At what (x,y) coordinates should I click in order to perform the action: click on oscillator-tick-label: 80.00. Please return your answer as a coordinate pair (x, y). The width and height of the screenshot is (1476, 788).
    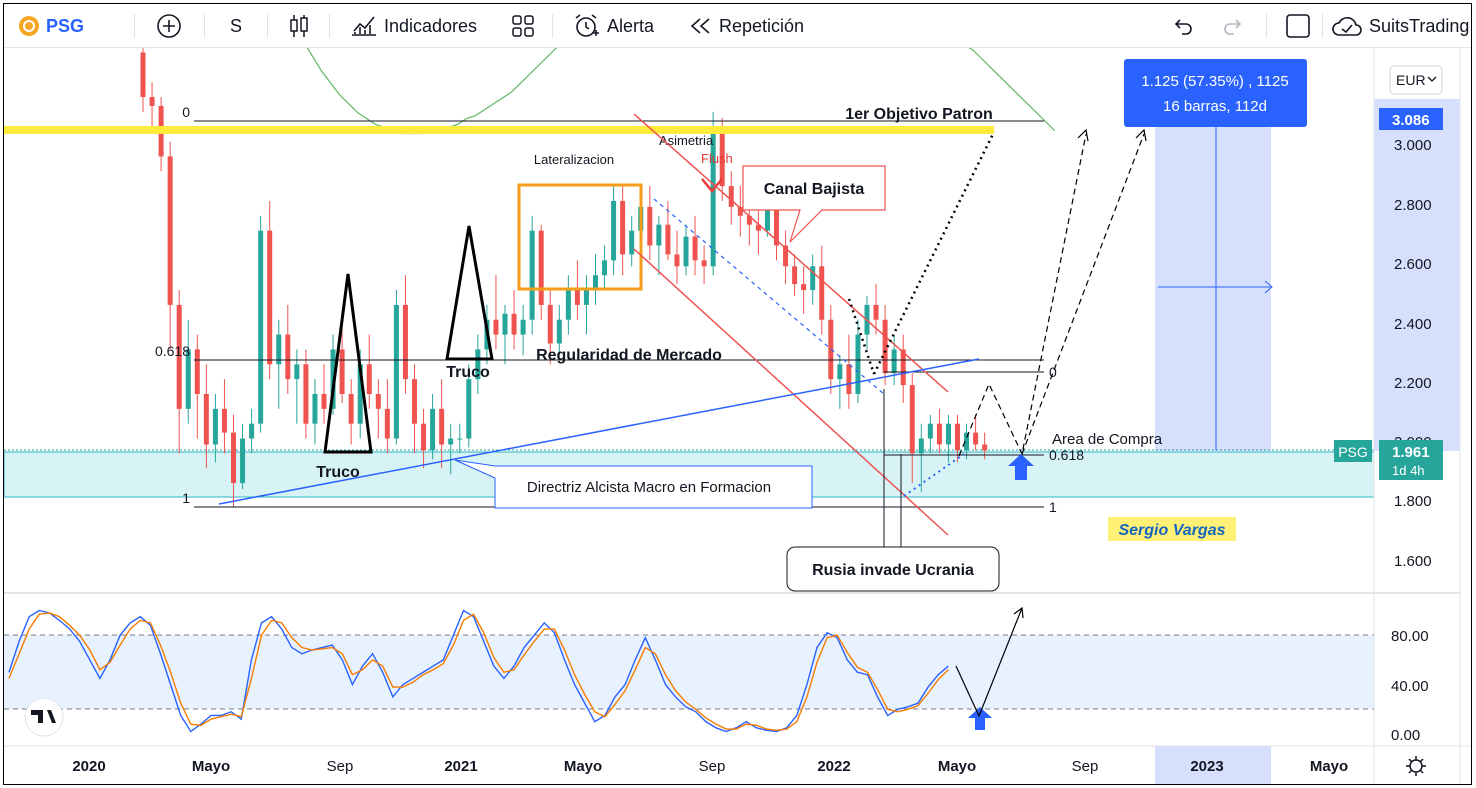
    Looking at the image, I should click on (1410, 636).